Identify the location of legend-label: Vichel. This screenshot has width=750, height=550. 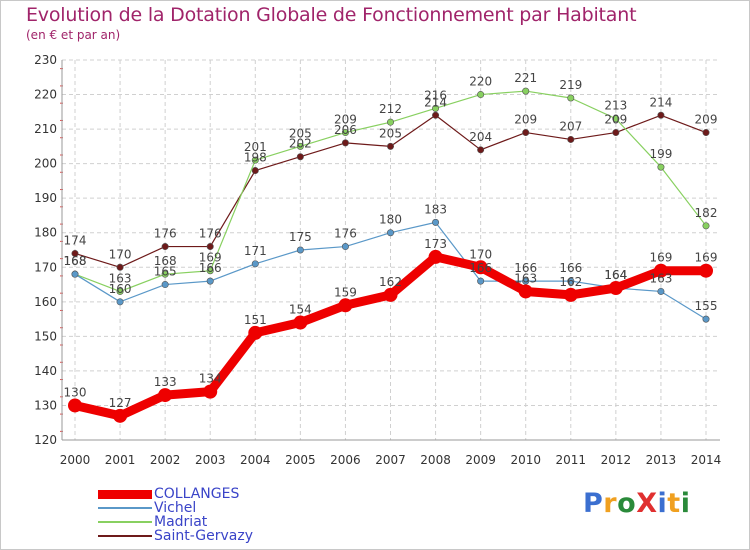
(175, 508).